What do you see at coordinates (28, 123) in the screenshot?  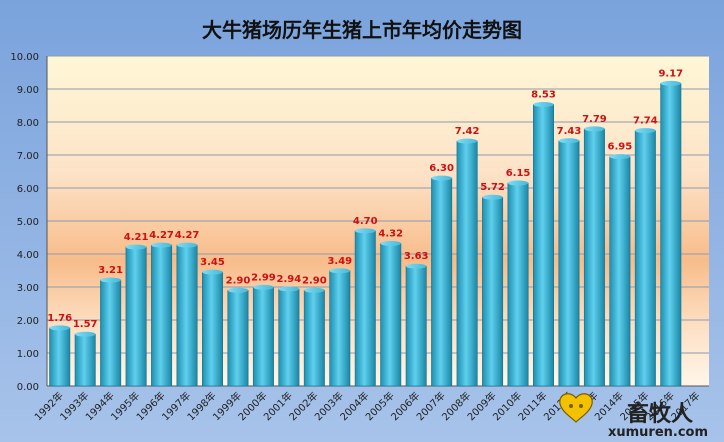 I see `y-tick-label: 8.00` at bounding box center [28, 123].